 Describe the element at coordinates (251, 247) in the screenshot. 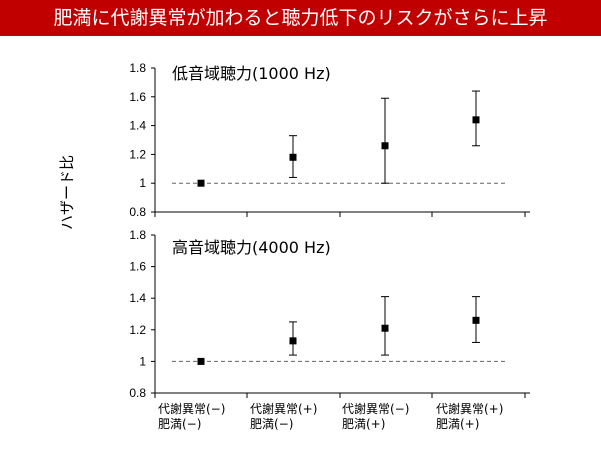

I see `panel-title-high-frequency: 高音域聴力(4000 Hz)` at that location.